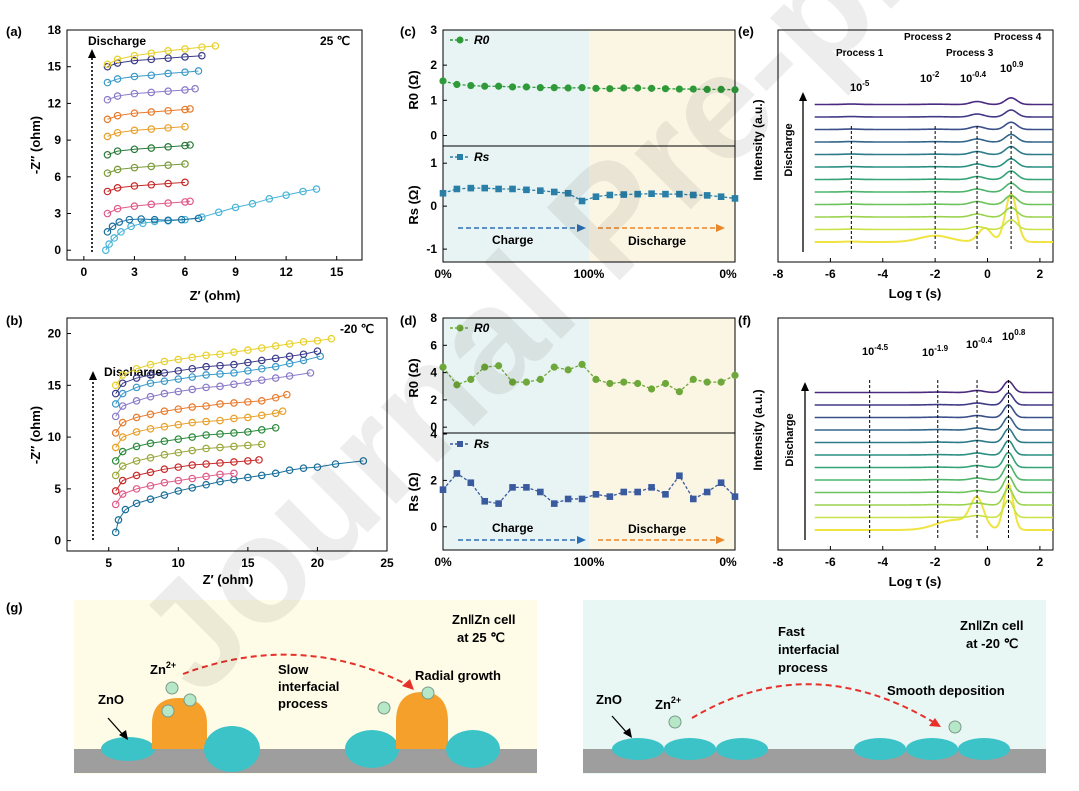  Describe the element at coordinates (296, 670) in the screenshot. I see `ion-path` at that location.